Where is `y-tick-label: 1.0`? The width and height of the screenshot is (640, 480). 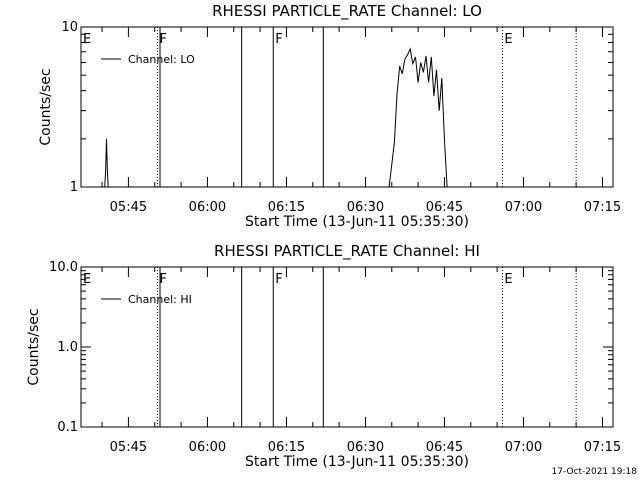 y-tick-label: 1.0 is located at coordinates (67, 347).